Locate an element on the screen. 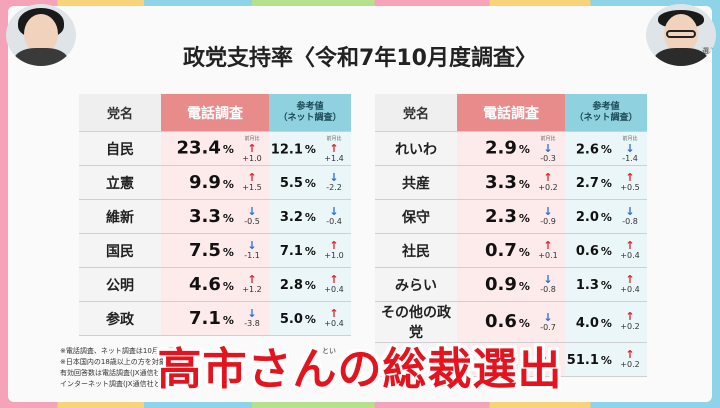 The image size is (720, 408). net-cell: 12.1% 前月比 ↑ +1.4 is located at coordinates (310, 149).